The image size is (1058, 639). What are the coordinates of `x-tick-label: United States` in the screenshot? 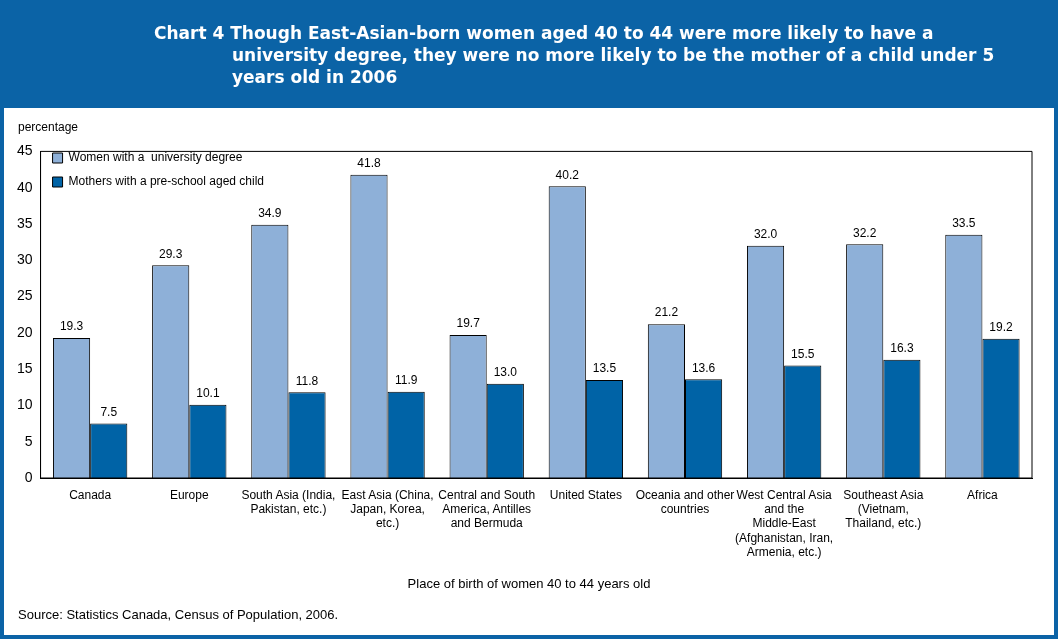 It's located at (585, 494).